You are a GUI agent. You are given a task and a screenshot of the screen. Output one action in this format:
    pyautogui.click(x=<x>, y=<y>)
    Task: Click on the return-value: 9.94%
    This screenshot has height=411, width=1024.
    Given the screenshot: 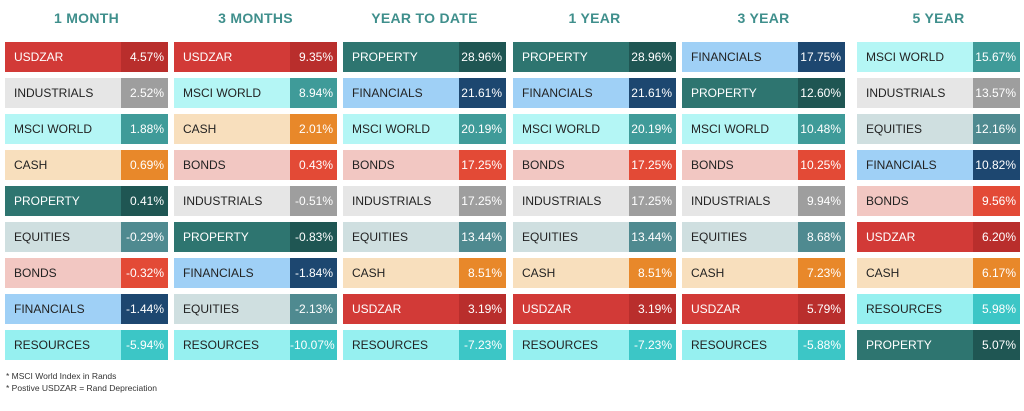 What is the action you would take?
    pyautogui.click(x=821, y=201)
    